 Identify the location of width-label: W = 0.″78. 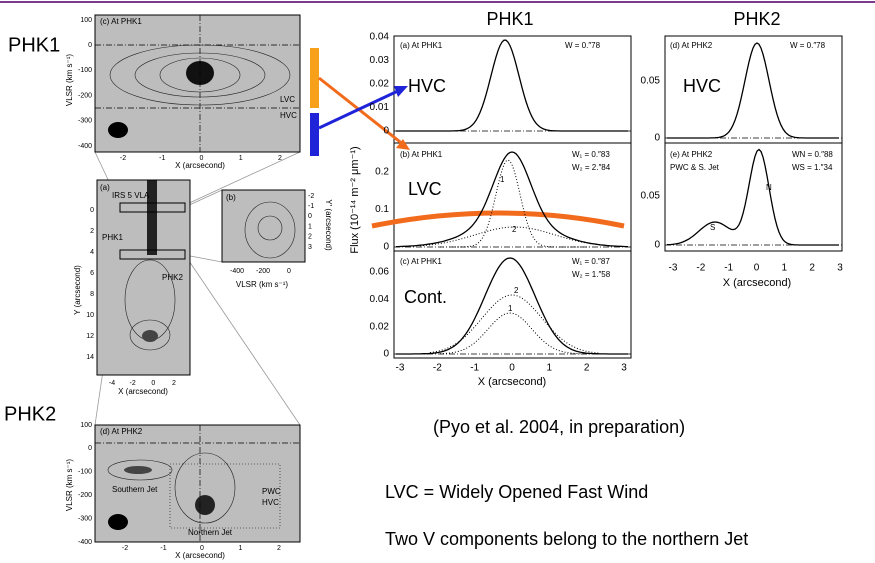
(583, 45).